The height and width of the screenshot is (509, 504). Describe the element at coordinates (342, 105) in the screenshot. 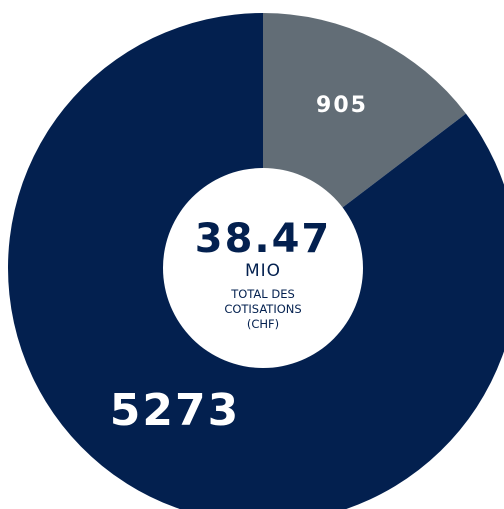

I see `slice-label-905: 905` at that location.